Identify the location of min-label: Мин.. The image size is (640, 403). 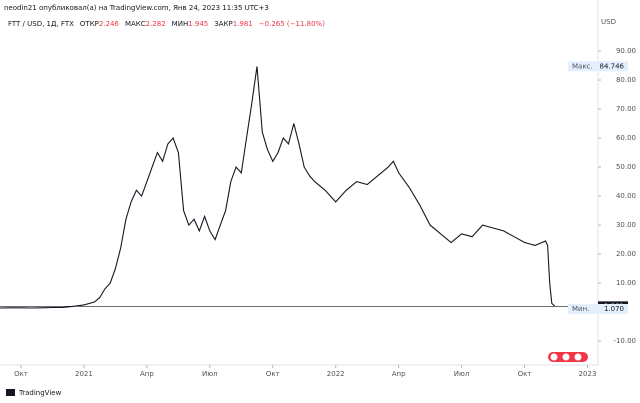
(580, 309).